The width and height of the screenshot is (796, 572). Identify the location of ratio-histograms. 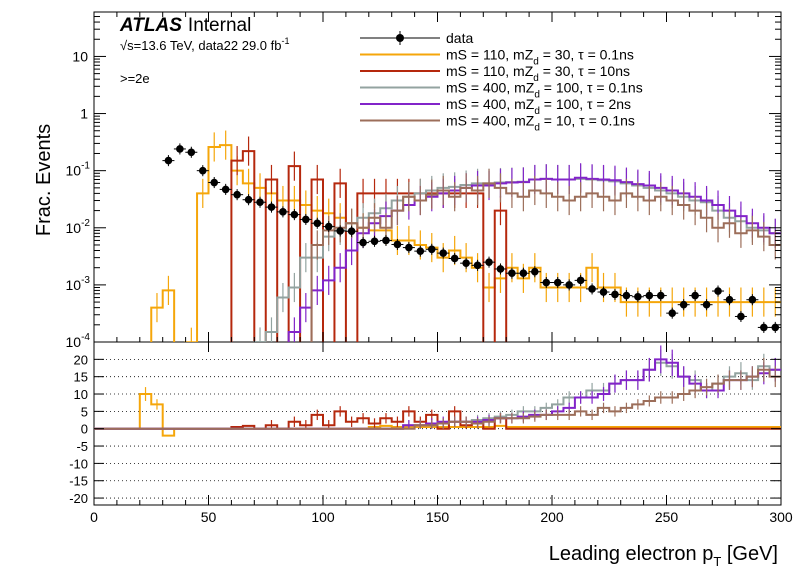
(437, 391).